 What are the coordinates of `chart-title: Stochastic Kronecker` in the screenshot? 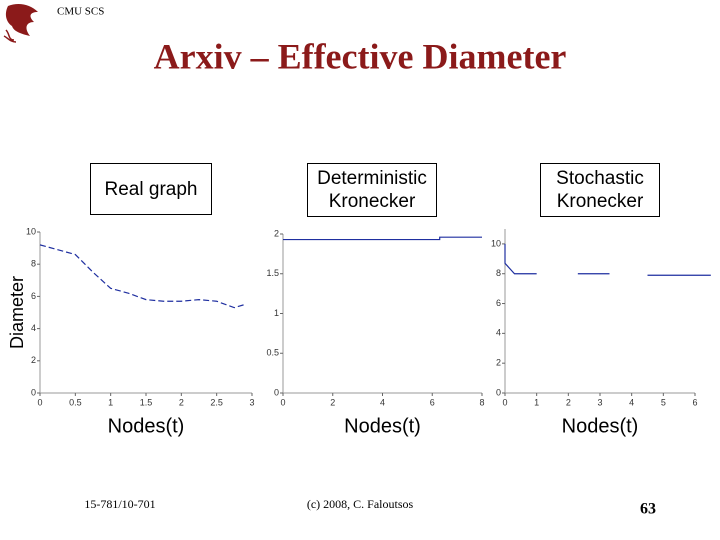 It's located at (600, 190).